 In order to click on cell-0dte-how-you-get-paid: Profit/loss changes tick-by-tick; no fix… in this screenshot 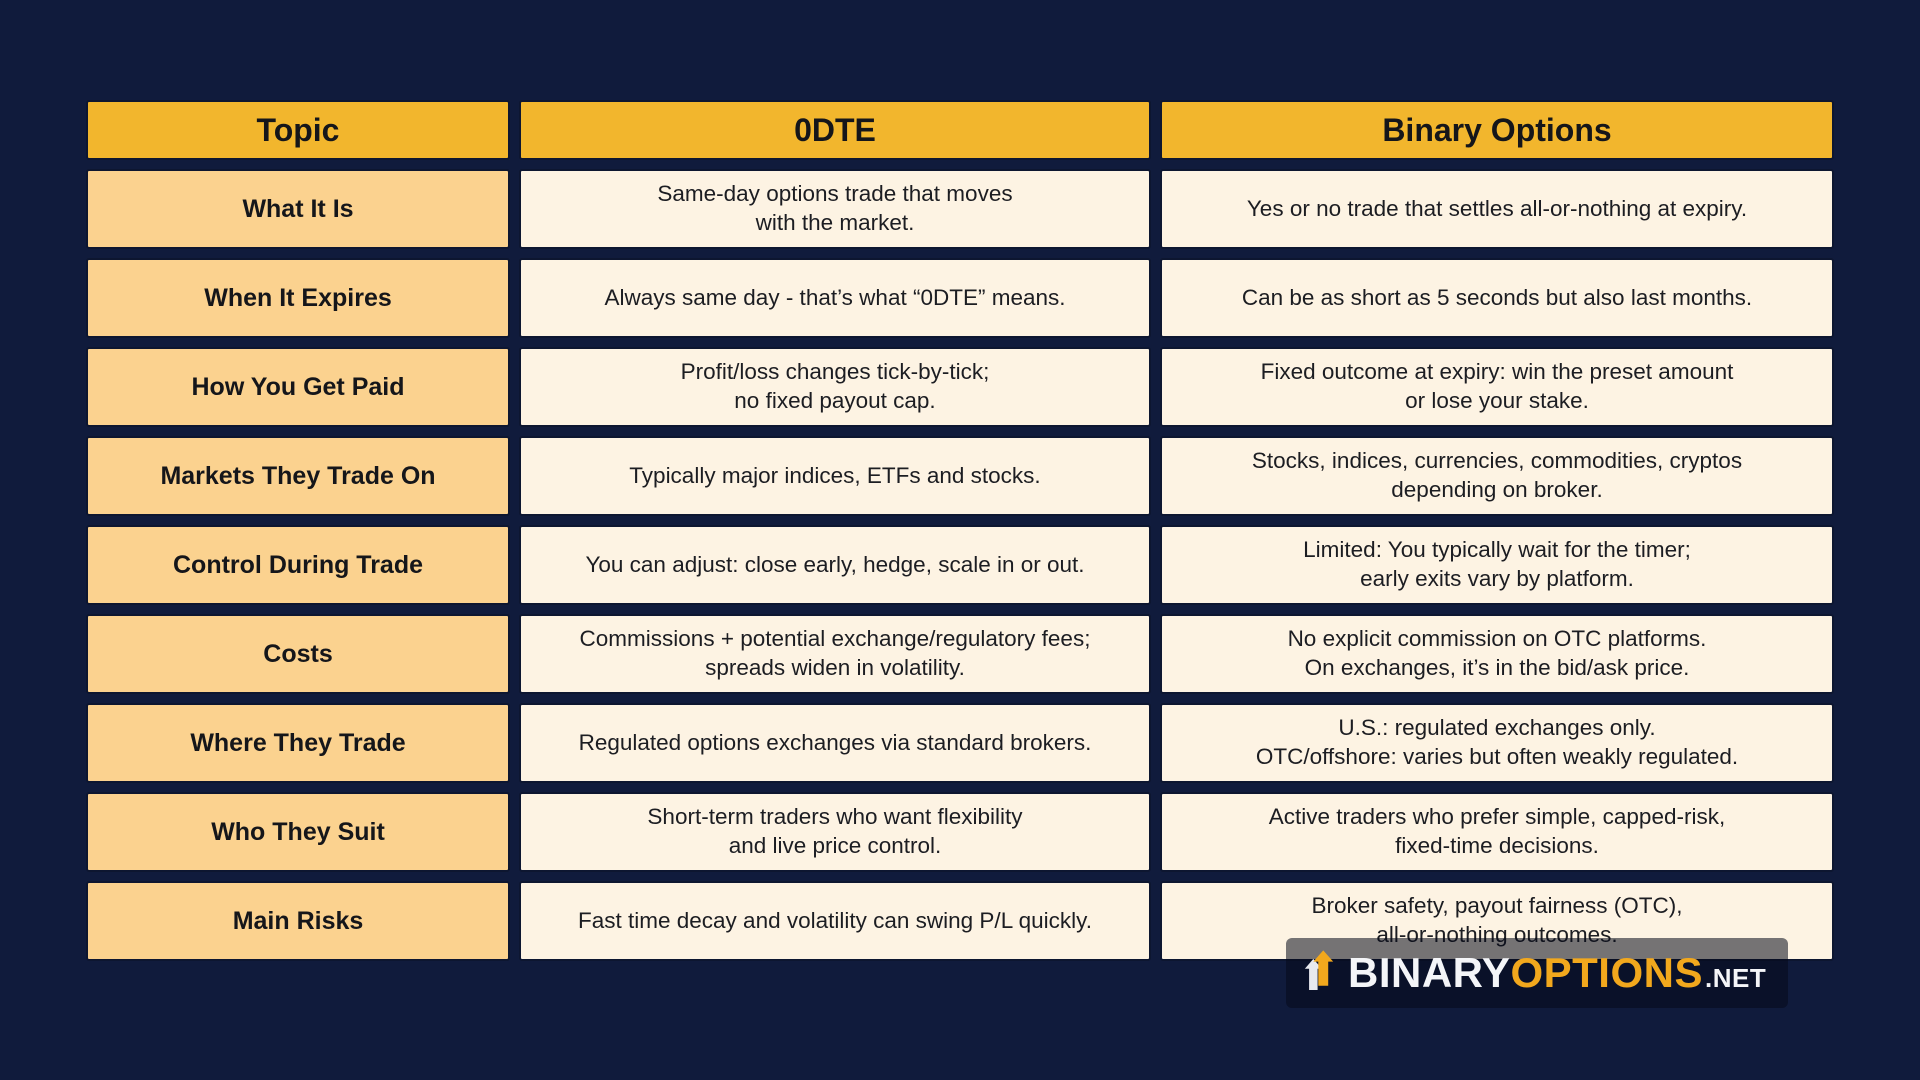, I will do `click(835, 387)`.